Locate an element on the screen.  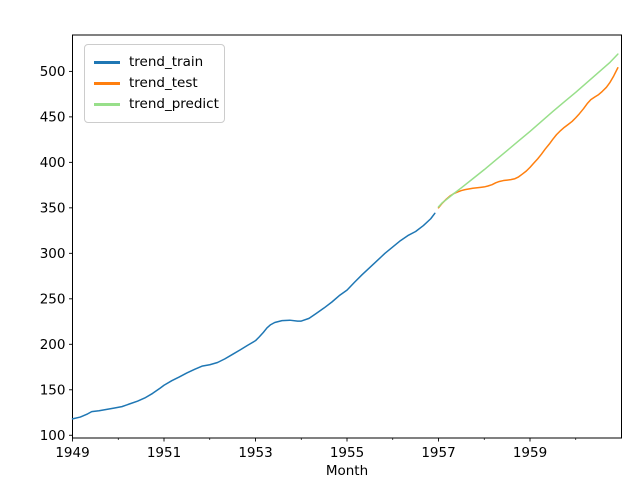
legend-entry-trend-test: trend_test is located at coordinates (154, 83).